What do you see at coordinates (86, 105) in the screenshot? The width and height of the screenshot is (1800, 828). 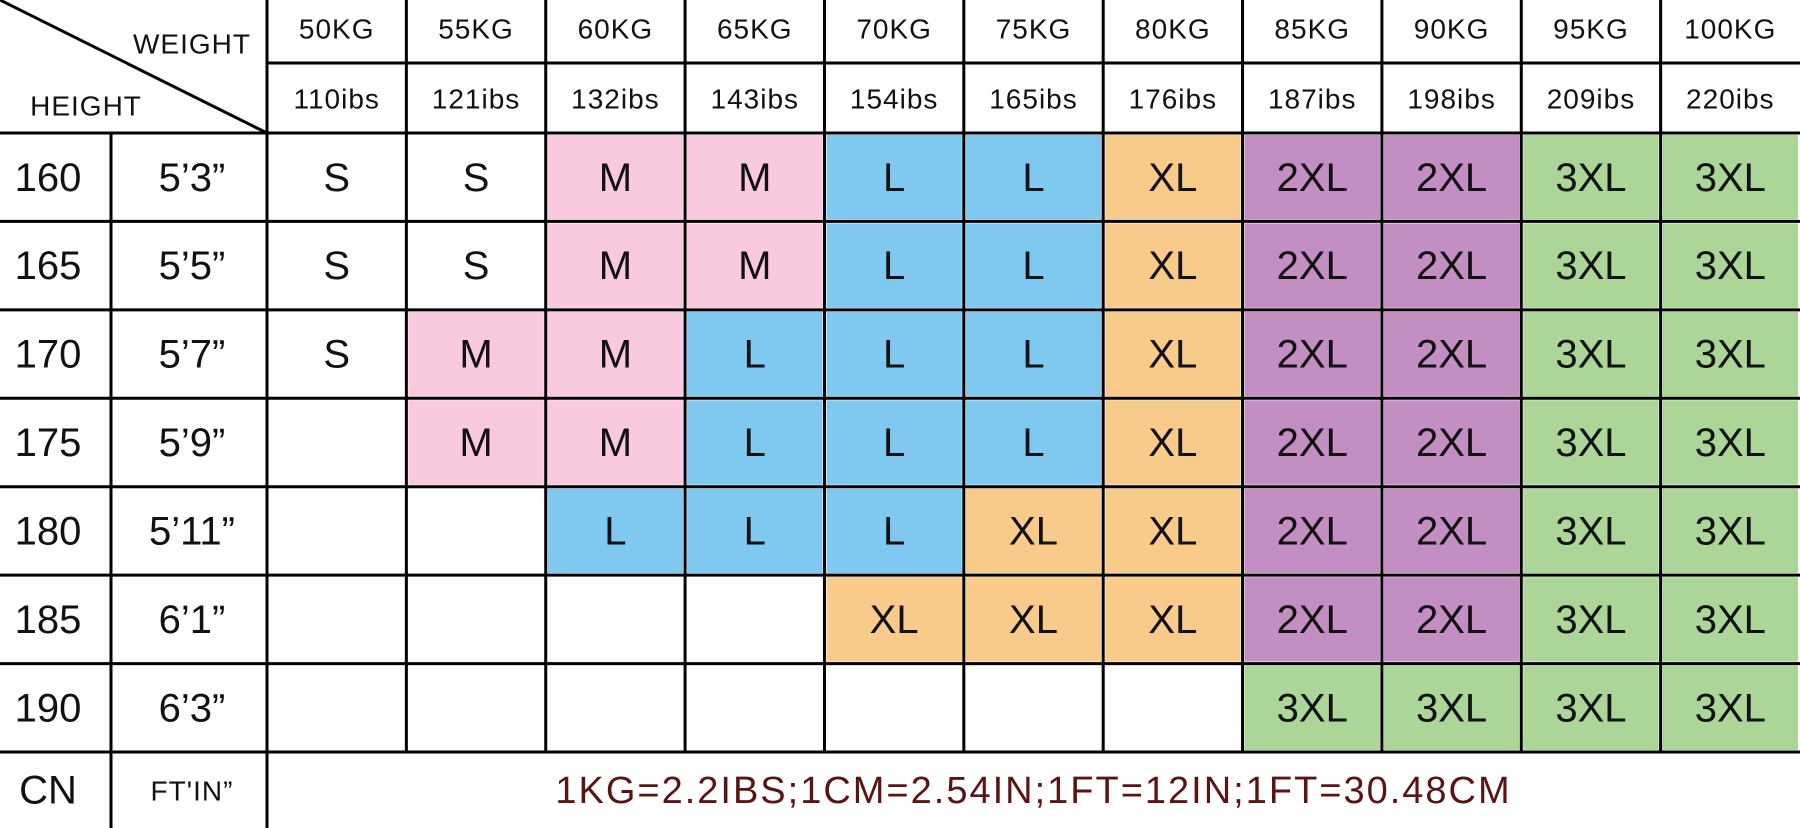 I see `height-label: HEIGHT` at bounding box center [86, 105].